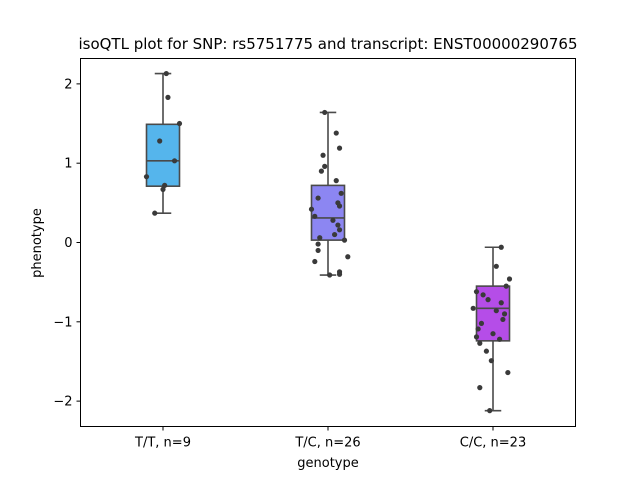  Describe the element at coordinates (62, 402) in the screenshot. I see `y-tick-label: −2` at that location.